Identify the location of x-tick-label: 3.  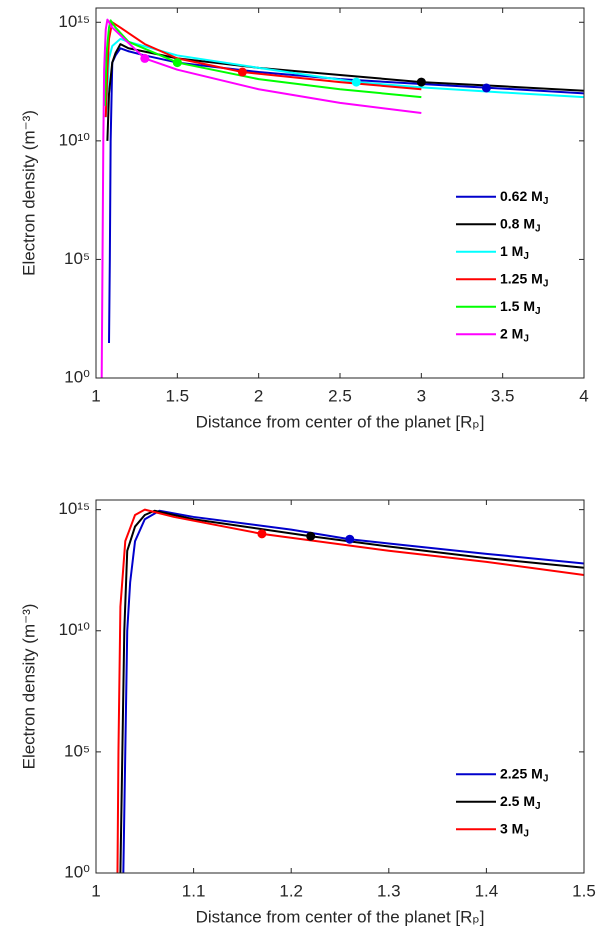
(421, 395).